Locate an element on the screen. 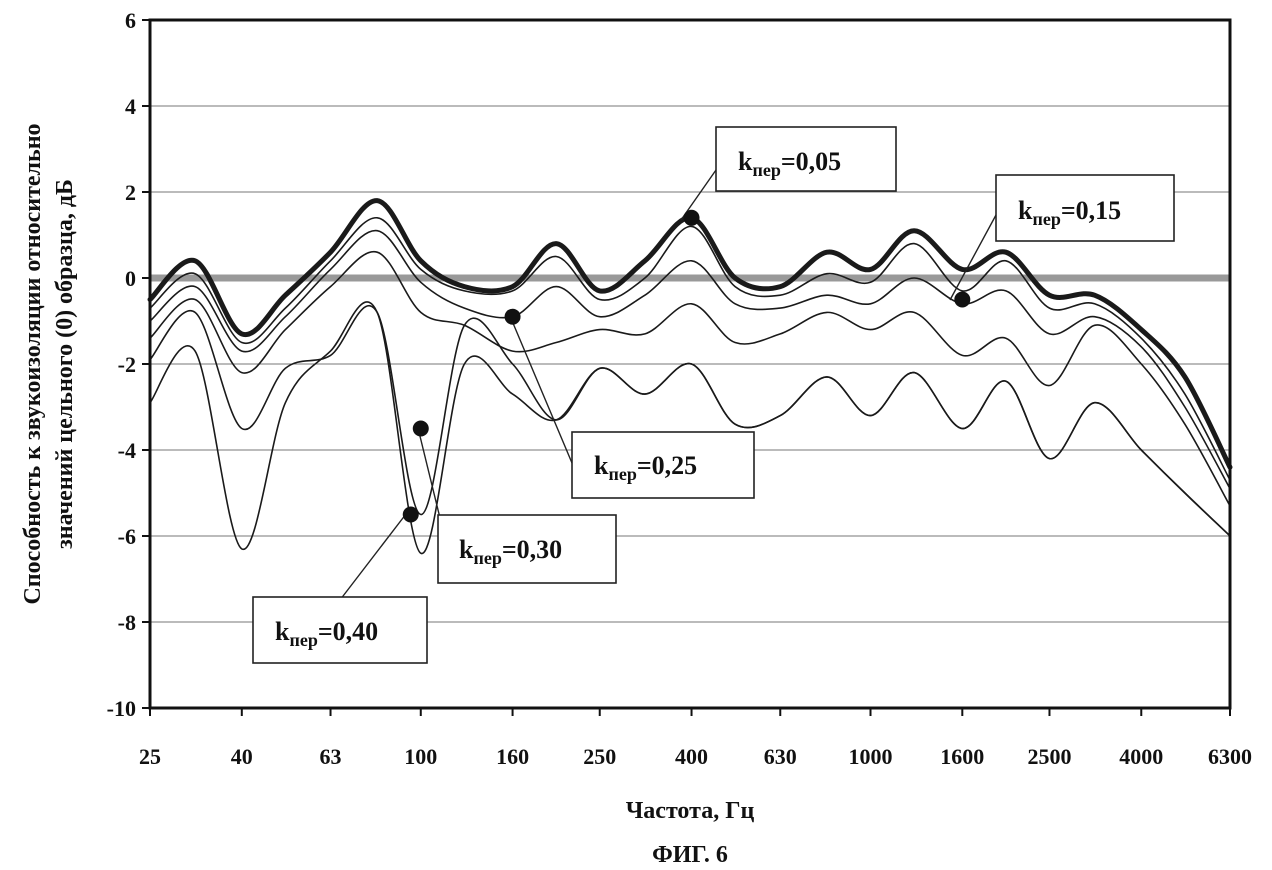  annotation-label-030: kпер=0,30 is located at coordinates (510, 551).